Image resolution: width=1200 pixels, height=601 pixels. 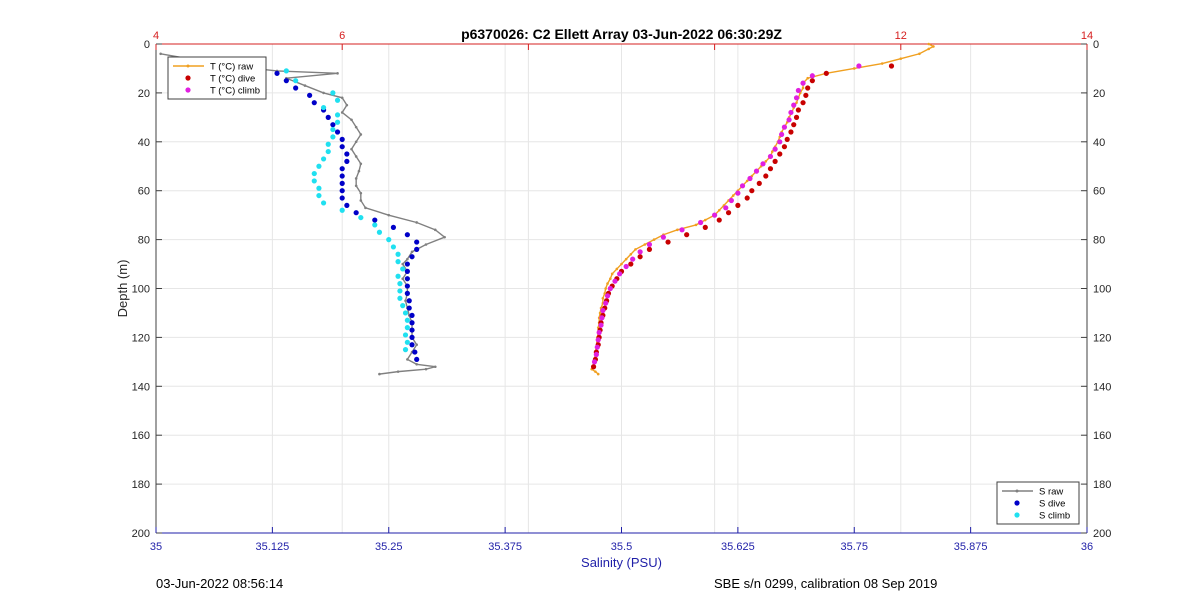 I want to click on x-axis-label: Salinity (PSU), so click(x=621, y=562).